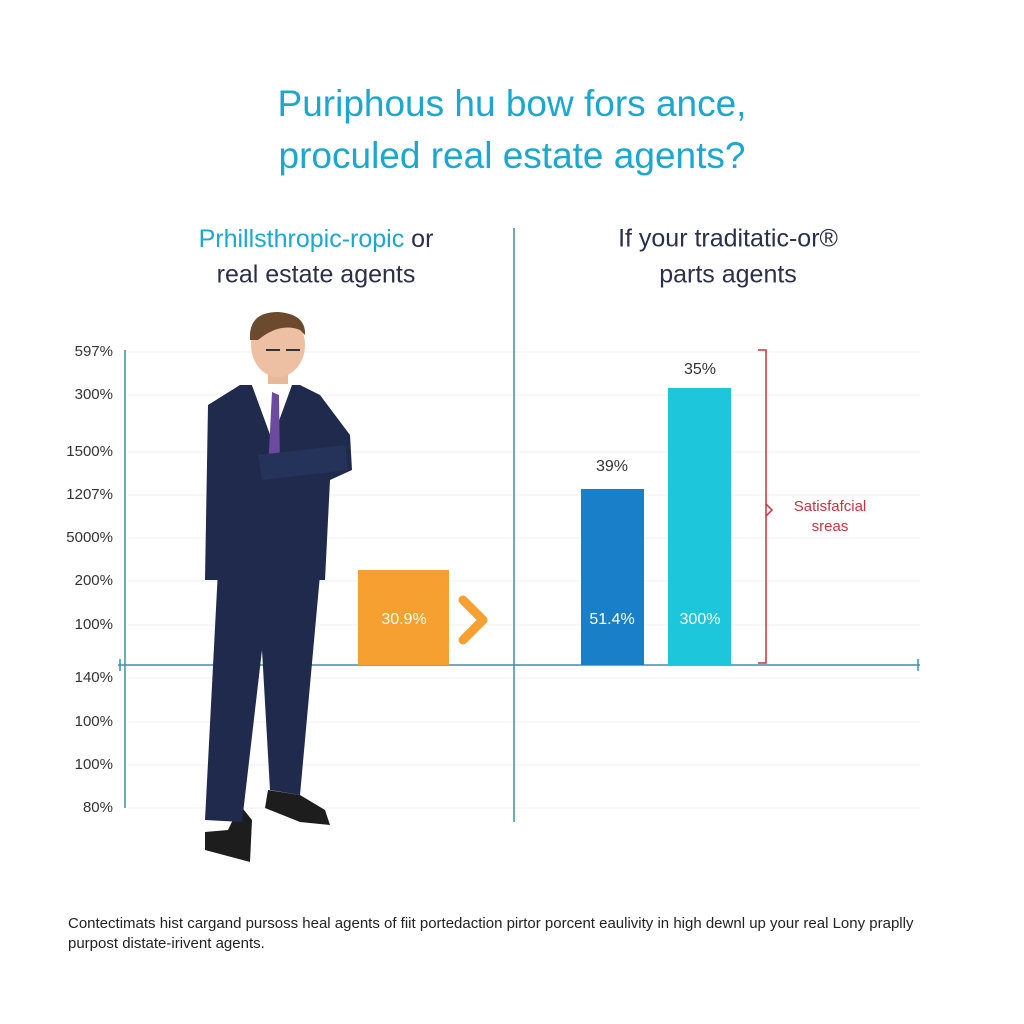  Describe the element at coordinates (89, 537) in the screenshot. I see `axis-label: 5000%` at that location.